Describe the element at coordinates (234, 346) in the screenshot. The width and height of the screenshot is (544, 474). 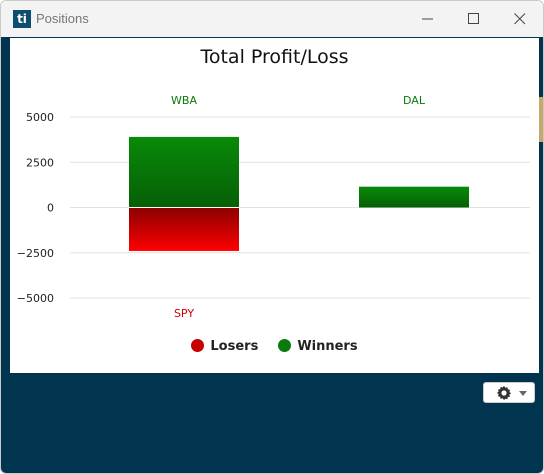
I see `legend-label: Losers` at that location.